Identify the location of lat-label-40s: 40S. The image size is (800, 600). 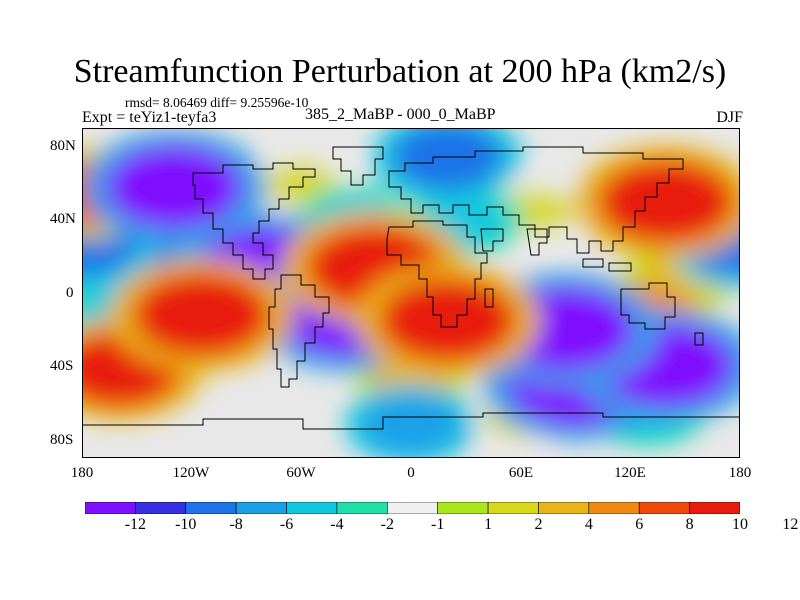
(62, 366).